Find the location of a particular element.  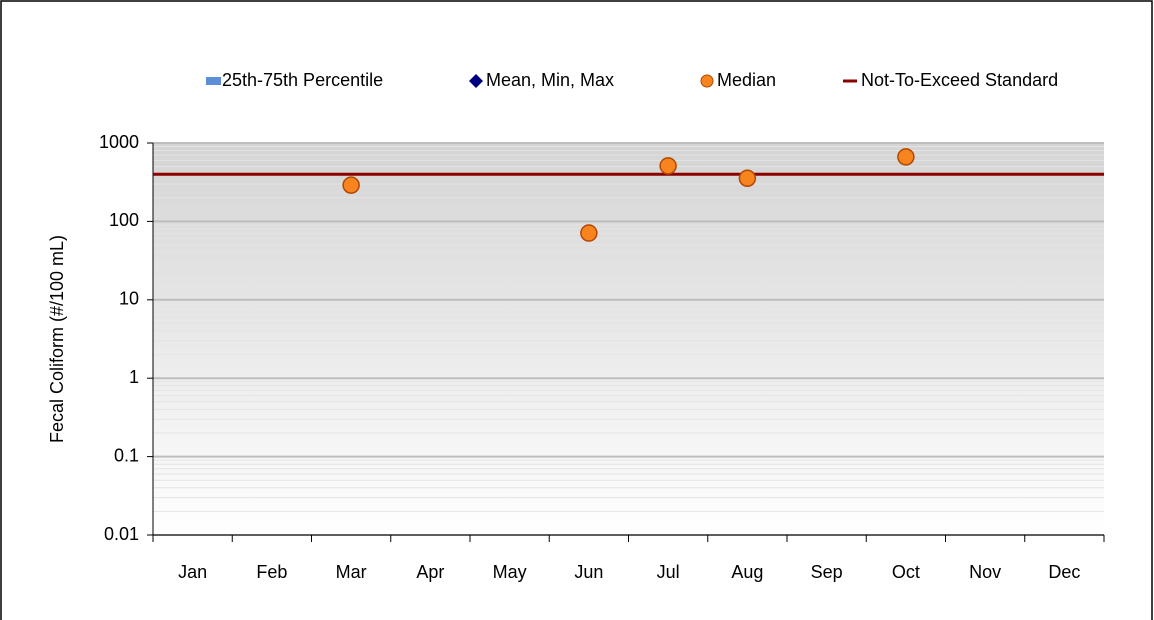

x-tick-label: Nov is located at coordinates (985, 572).